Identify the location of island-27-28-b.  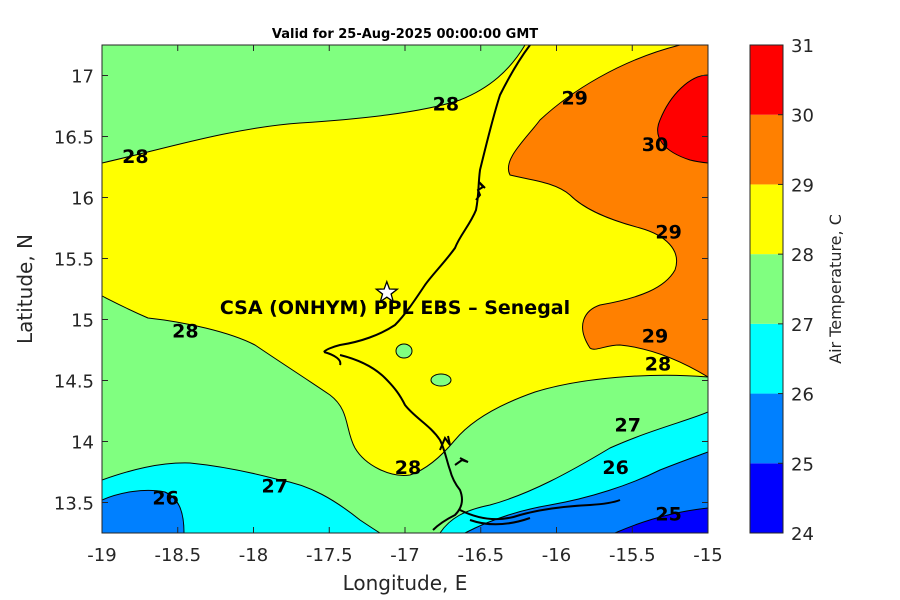
(441, 380).